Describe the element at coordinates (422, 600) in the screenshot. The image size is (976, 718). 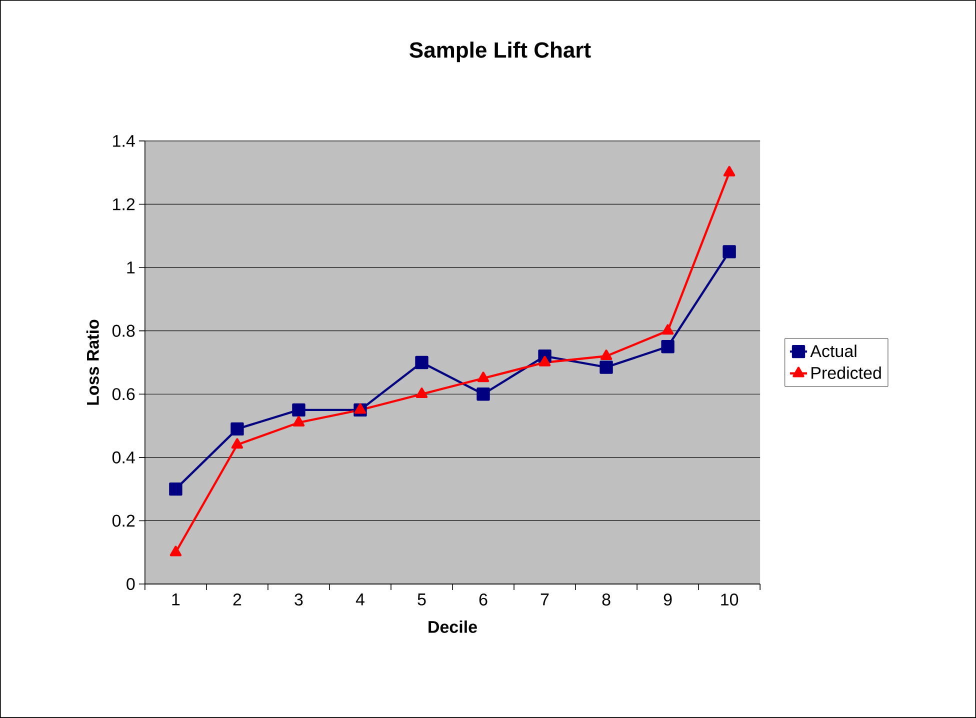
I see `x-tick-label: 5` at that location.